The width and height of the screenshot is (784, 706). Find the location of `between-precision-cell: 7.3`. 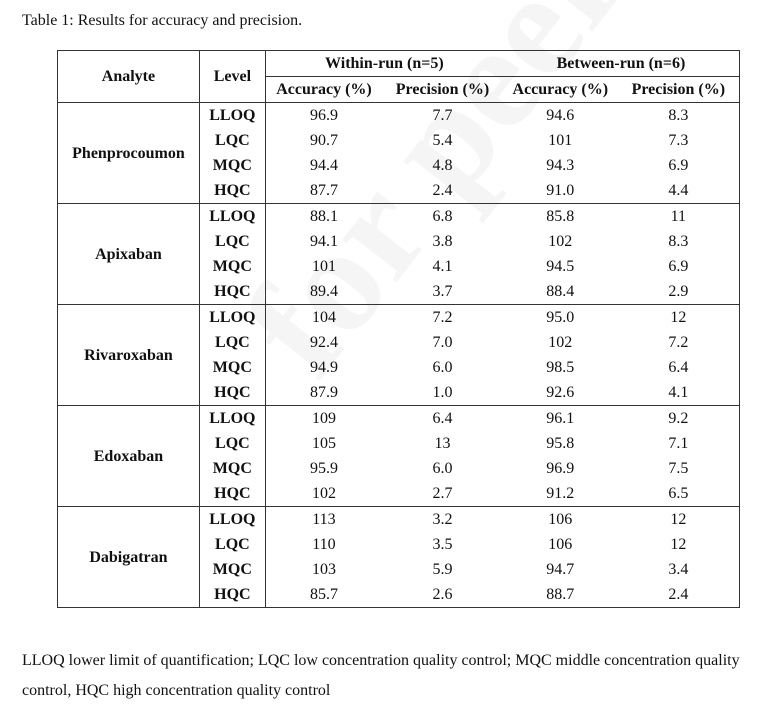

between-precision-cell: 7.3 is located at coordinates (678, 140).